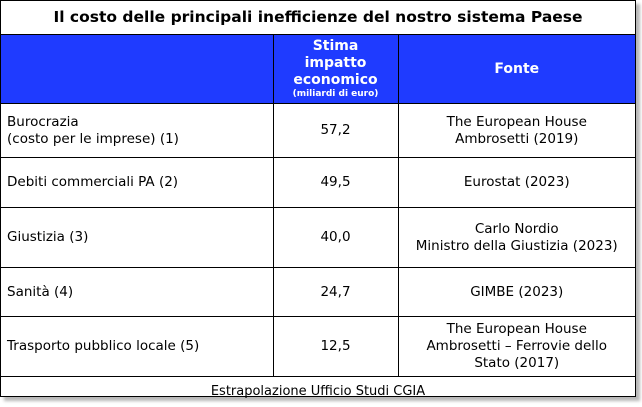 The height and width of the screenshot is (407, 642). I want to click on row-value: 12,5, so click(336, 346).